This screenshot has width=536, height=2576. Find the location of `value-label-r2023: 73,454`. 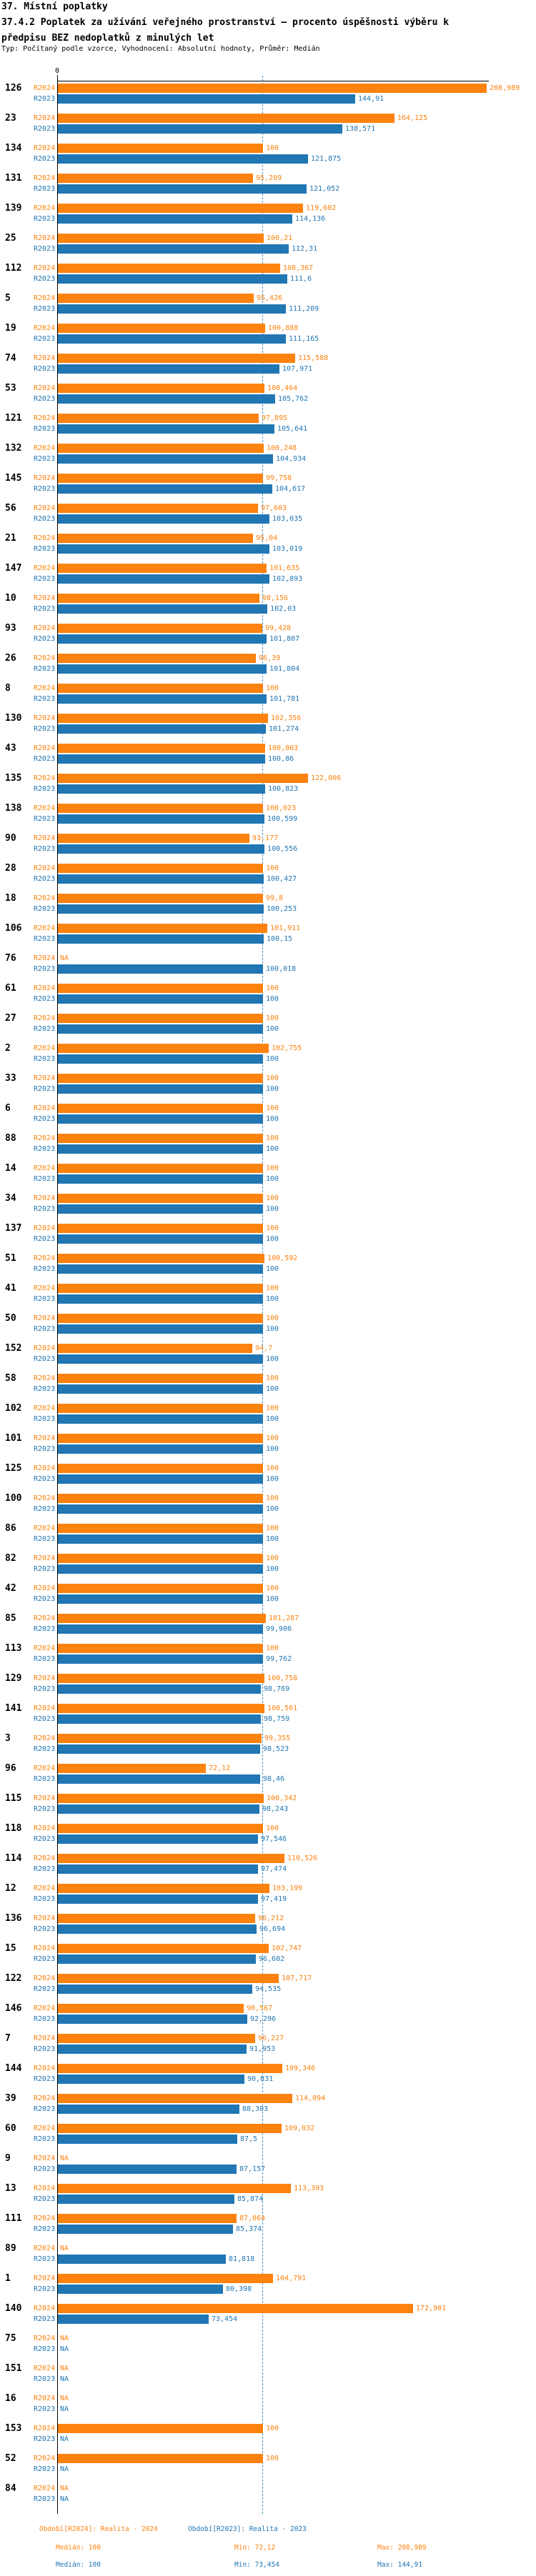

value-label-r2023: 73,454 is located at coordinates (225, 2319).